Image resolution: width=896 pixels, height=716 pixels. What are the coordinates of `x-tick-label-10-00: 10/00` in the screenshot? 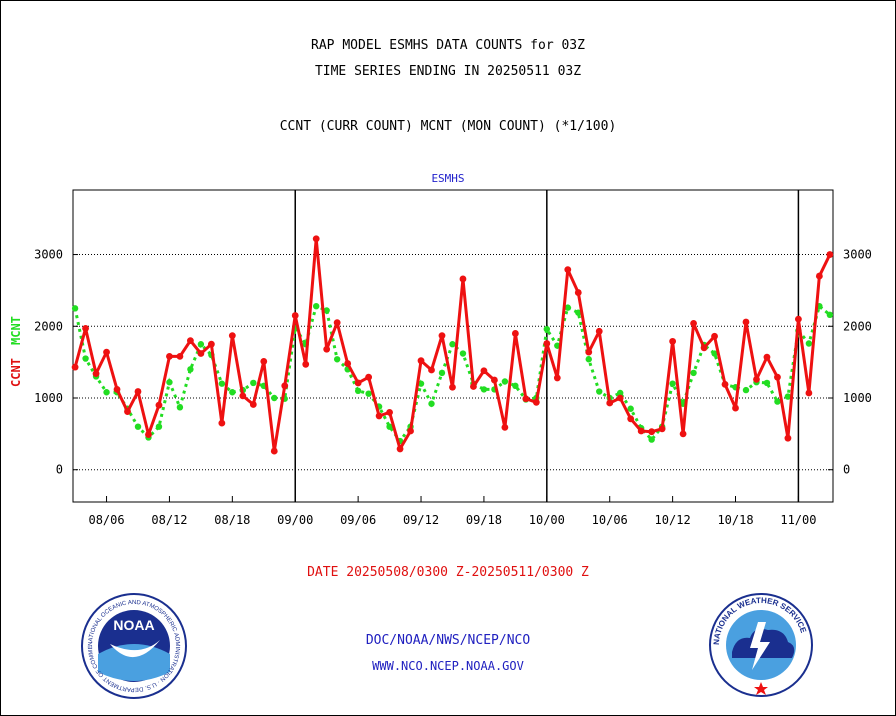 It's located at (547, 520).